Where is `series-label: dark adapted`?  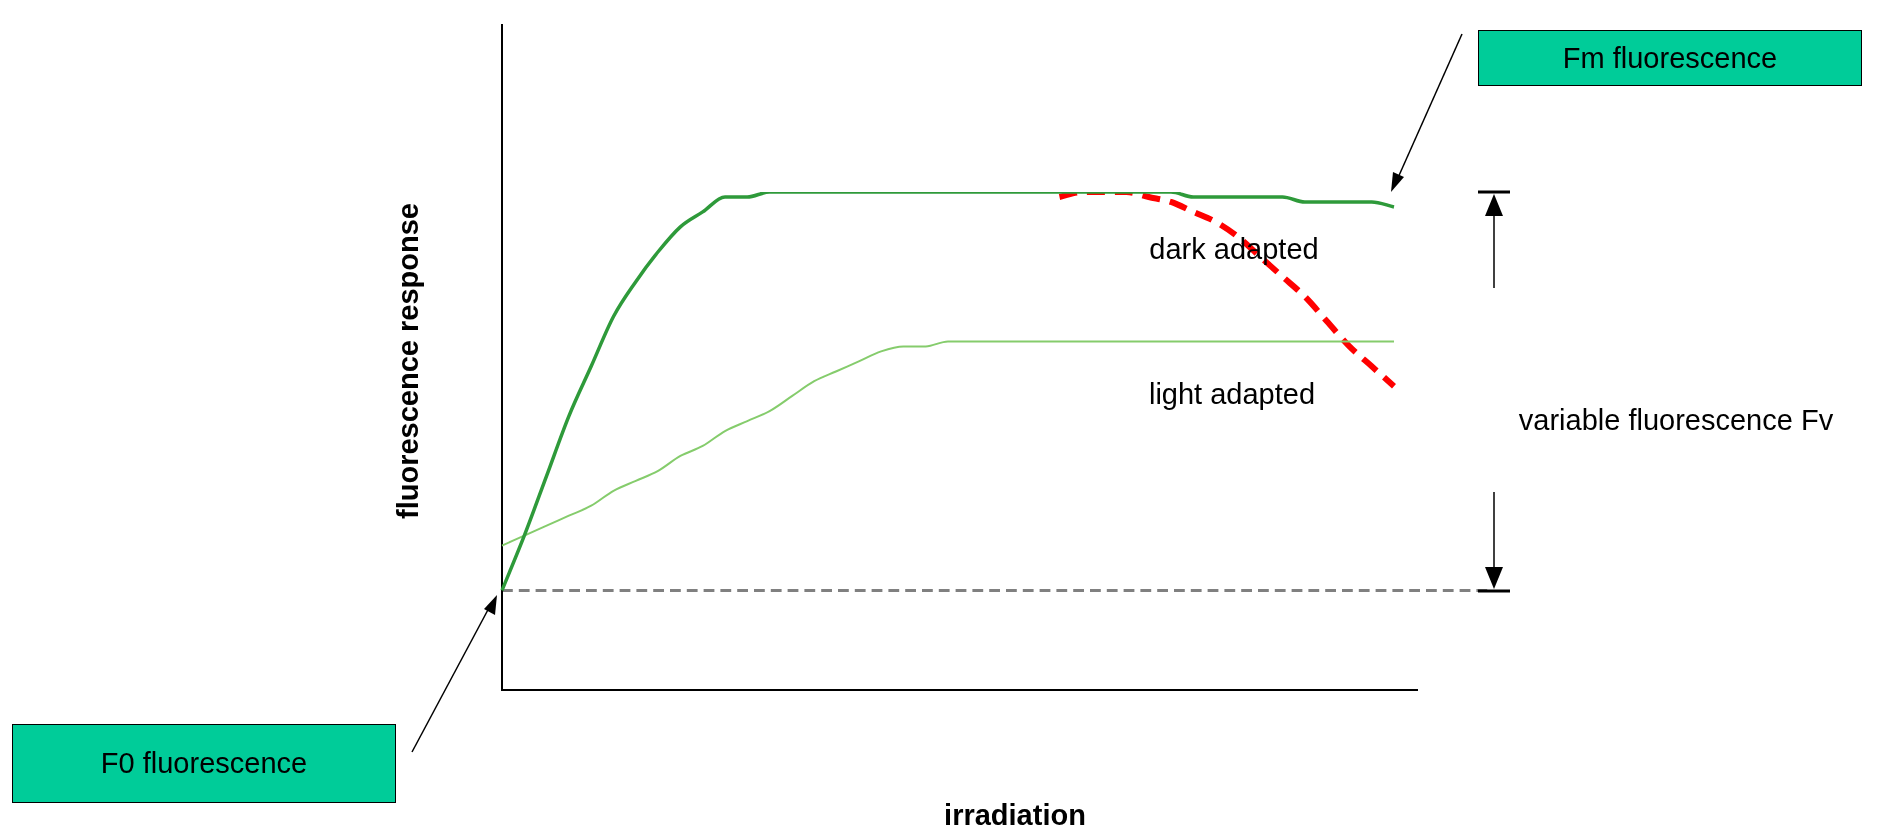 series-label: dark adapted is located at coordinates (1234, 249).